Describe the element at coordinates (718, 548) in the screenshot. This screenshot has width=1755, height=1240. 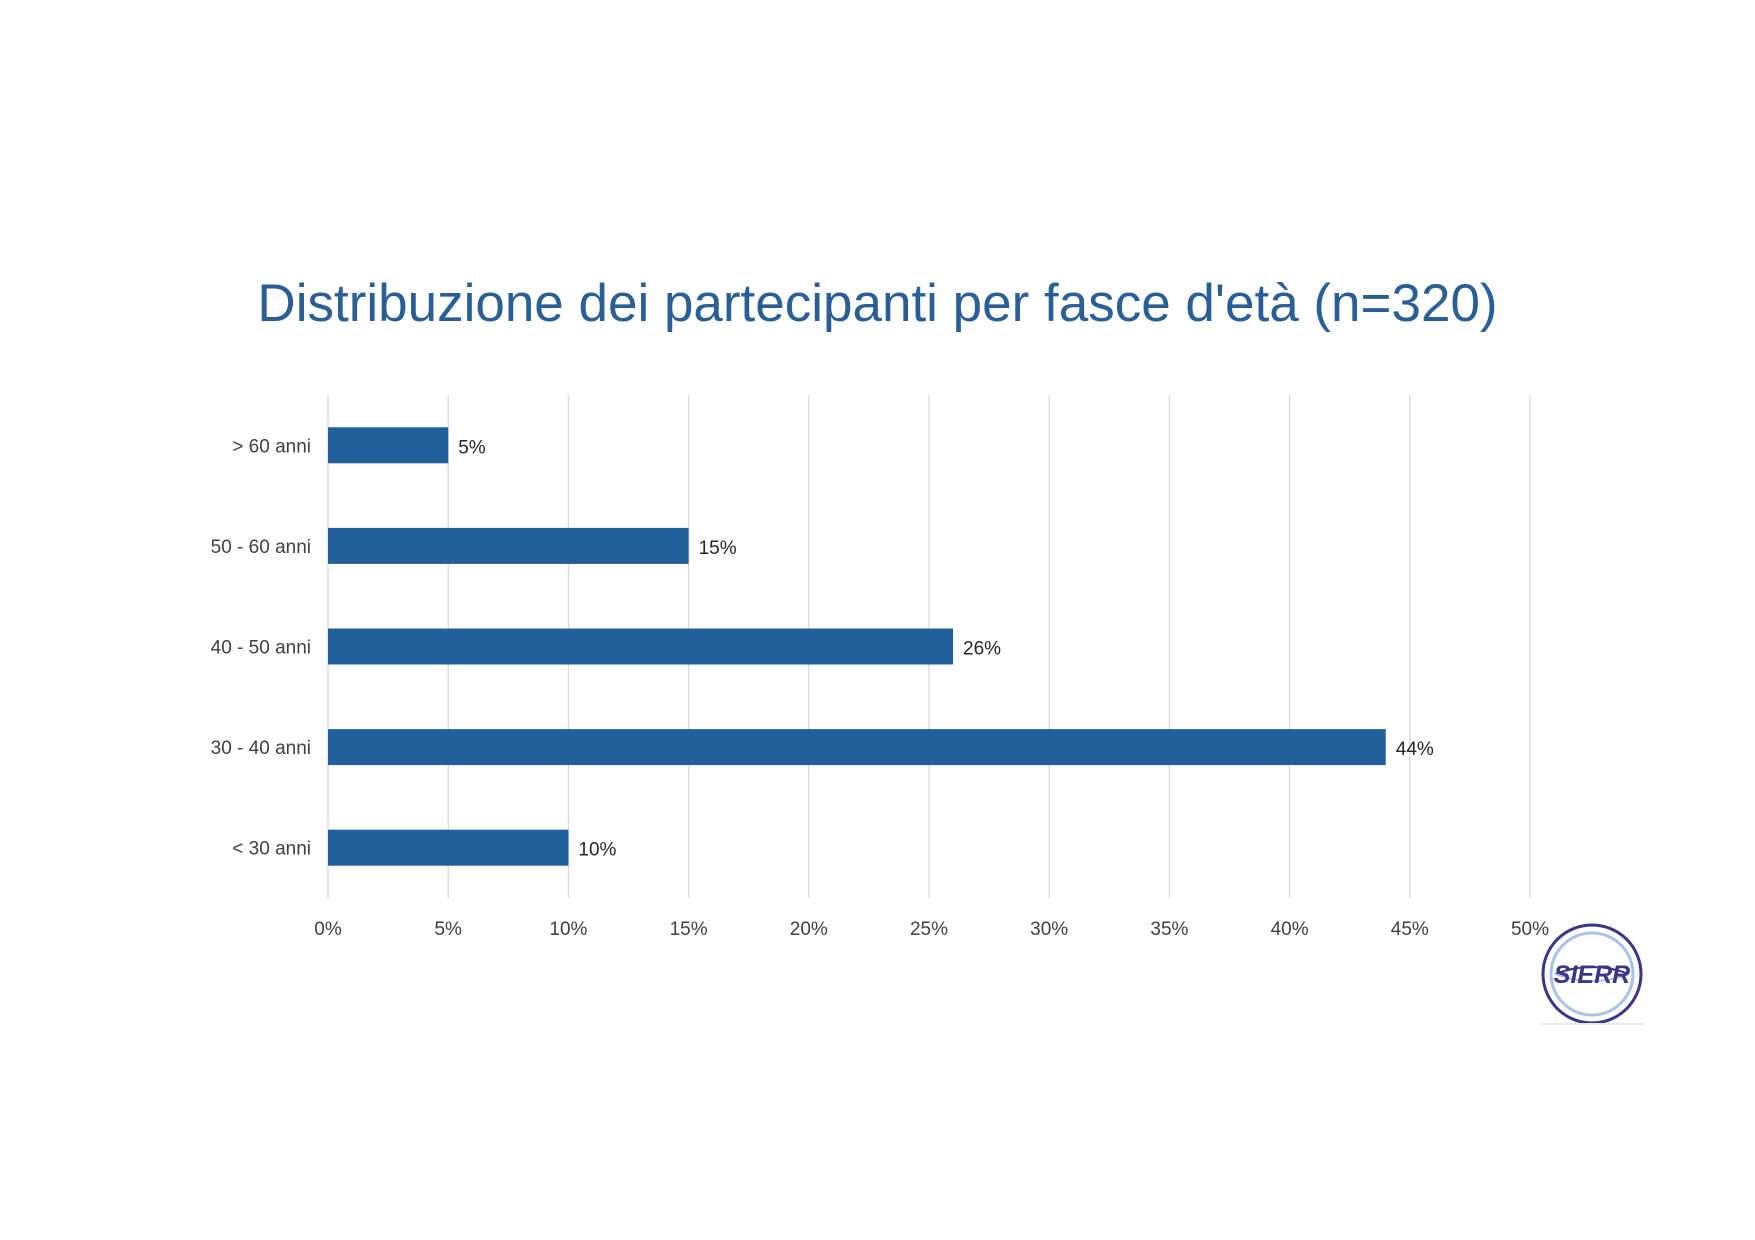
I see `data-label: 15%` at that location.